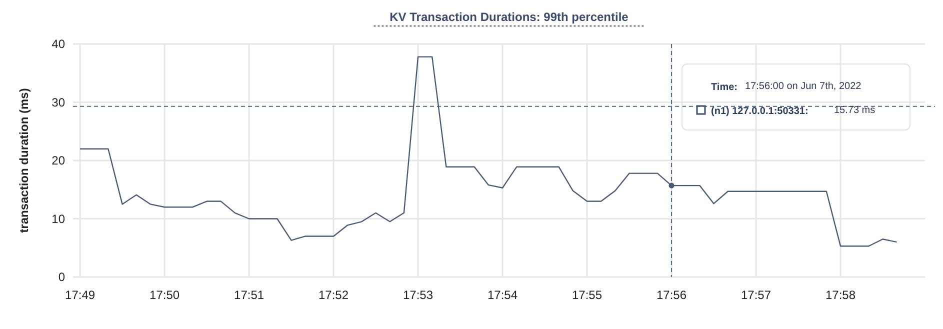  What do you see at coordinates (509, 17) in the screenshot?
I see `chart-title: KV Transaction Durations: 99th percentile` at bounding box center [509, 17].